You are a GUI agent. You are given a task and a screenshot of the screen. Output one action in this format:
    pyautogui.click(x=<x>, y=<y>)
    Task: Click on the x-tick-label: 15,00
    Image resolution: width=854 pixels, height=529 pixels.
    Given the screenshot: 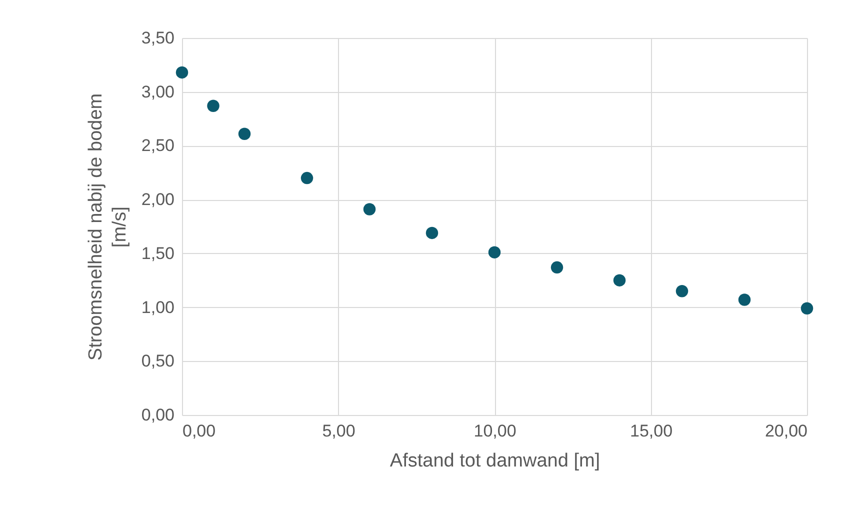 What is the action you would take?
    pyautogui.click(x=651, y=431)
    